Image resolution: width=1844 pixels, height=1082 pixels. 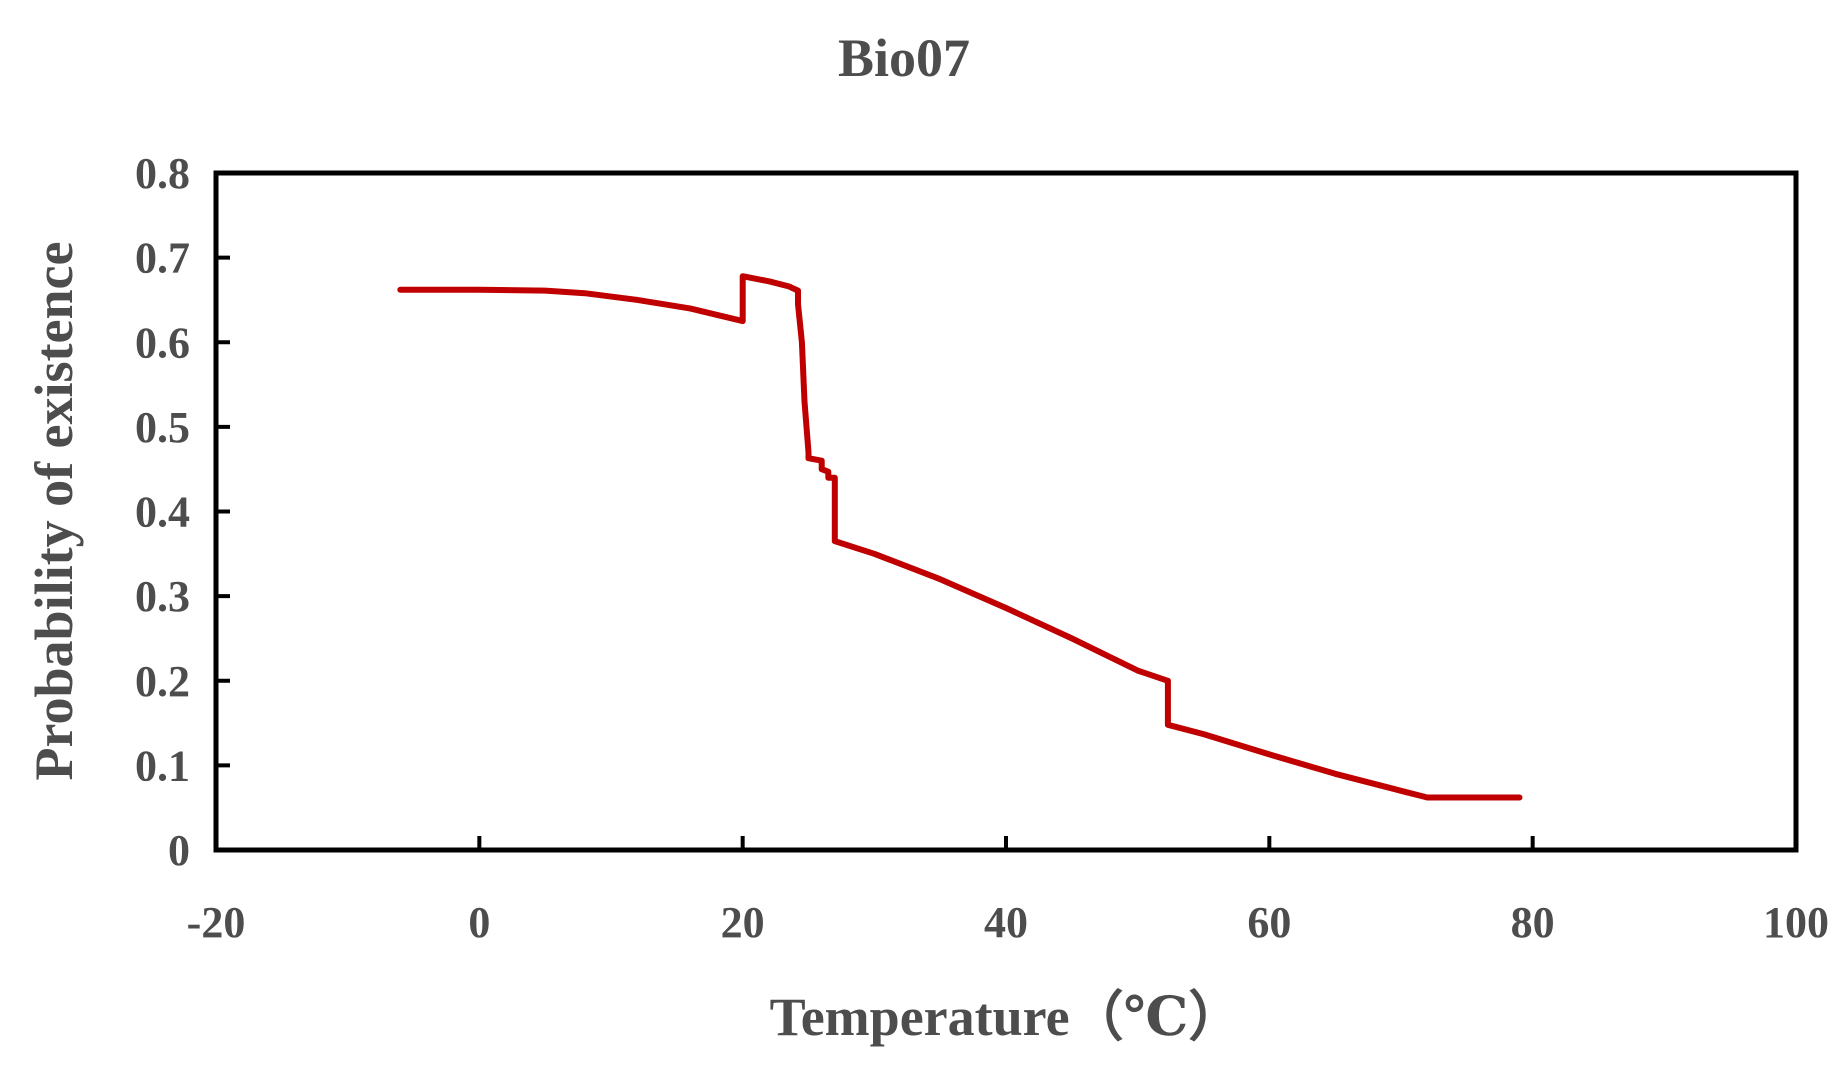 What do you see at coordinates (904, 58) in the screenshot?
I see `chart-title: Bio07` at bounding box center [904, 58].